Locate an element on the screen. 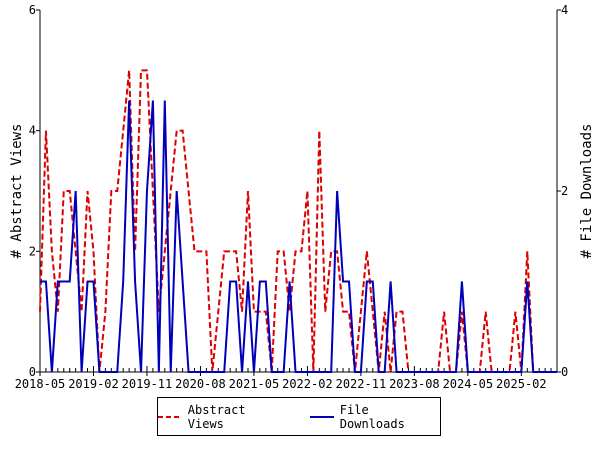 This screenshot has width=600, height=450. x-tick-label: 2023-08 is located at coordinates (414, 384).